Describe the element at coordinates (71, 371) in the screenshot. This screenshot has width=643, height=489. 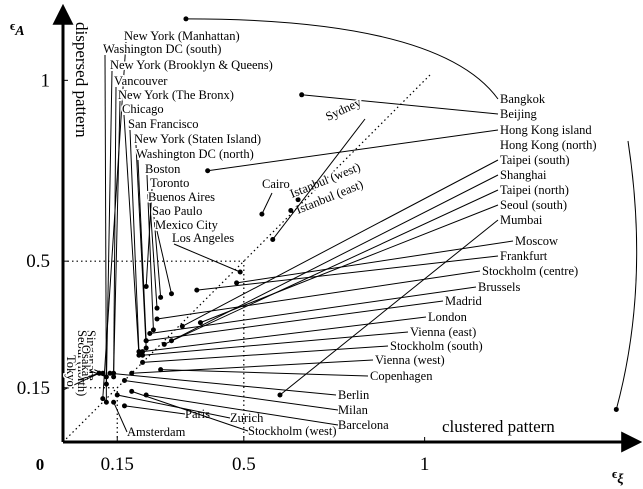
I see `point-label: Tokyo` at that location.